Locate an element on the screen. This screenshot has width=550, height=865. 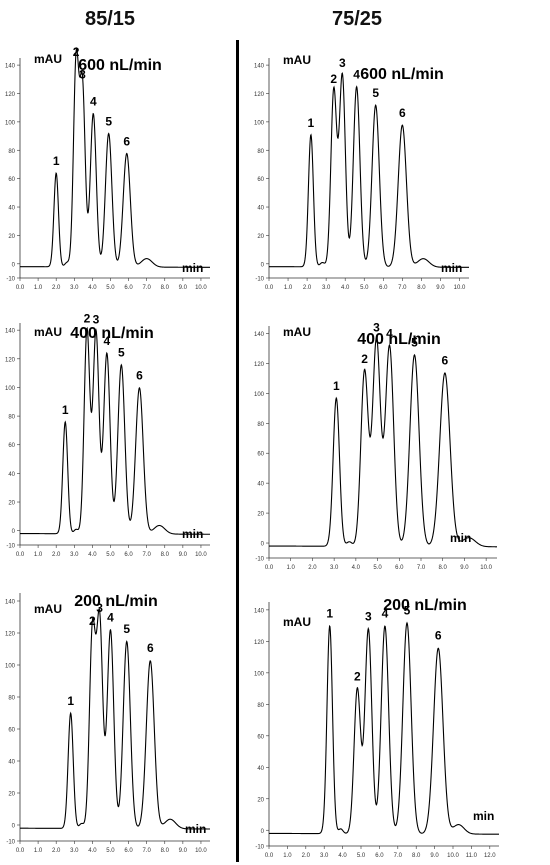
peak-label: 5 is located at coordinates (108, 121).